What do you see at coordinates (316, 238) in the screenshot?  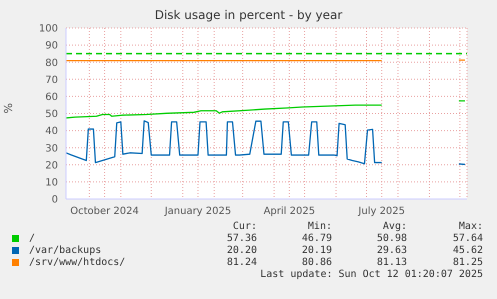 I see `text: 46.79` at bounding box center [316, 238].